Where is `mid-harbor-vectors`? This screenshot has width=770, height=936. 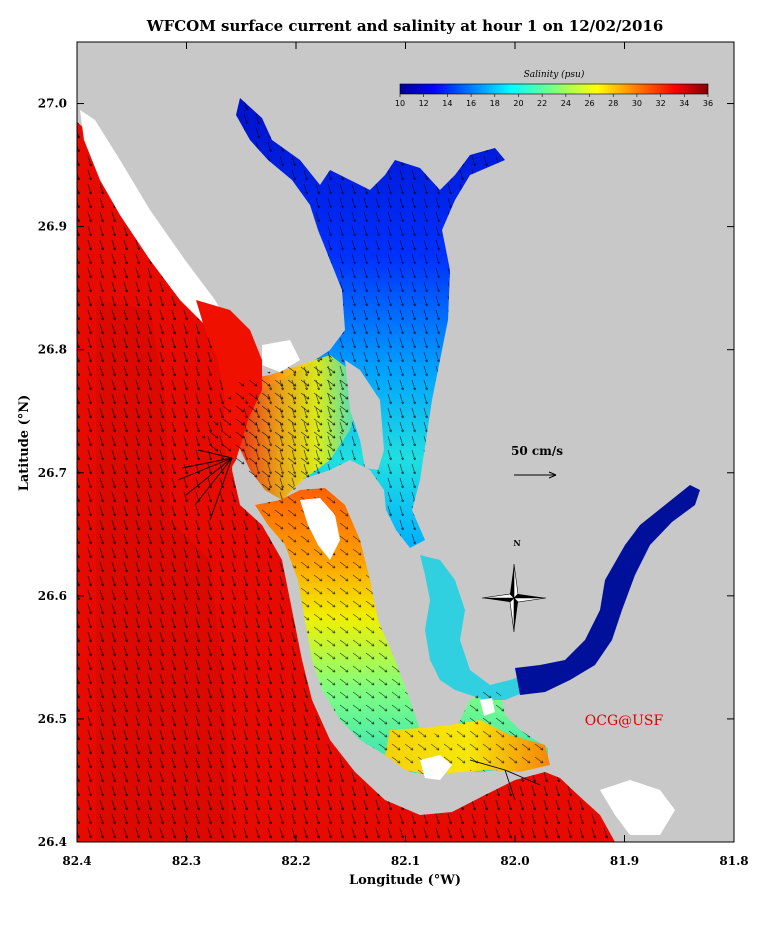 mid-harbor-vectors is located at coordinates (280, 427).